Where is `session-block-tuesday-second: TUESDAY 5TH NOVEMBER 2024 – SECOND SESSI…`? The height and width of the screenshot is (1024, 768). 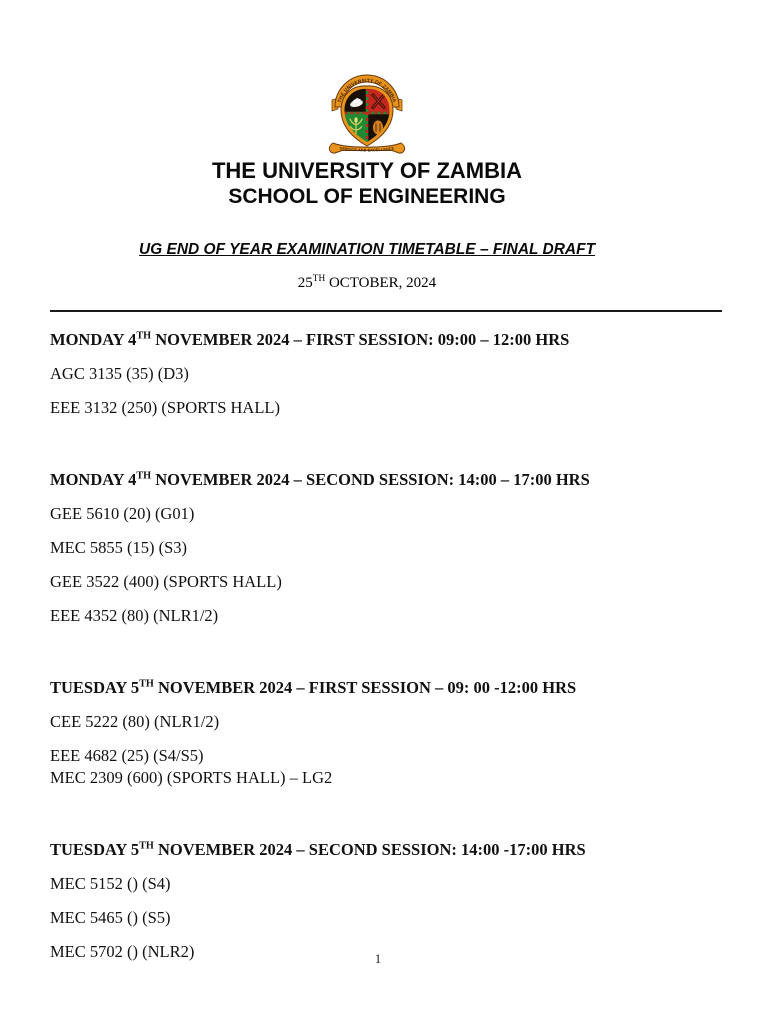 session-block-tuesday-second: TUESDAY 5TH NOVEMBER 2024 – SECOND SESSI… is located at coordinates (389, 901).